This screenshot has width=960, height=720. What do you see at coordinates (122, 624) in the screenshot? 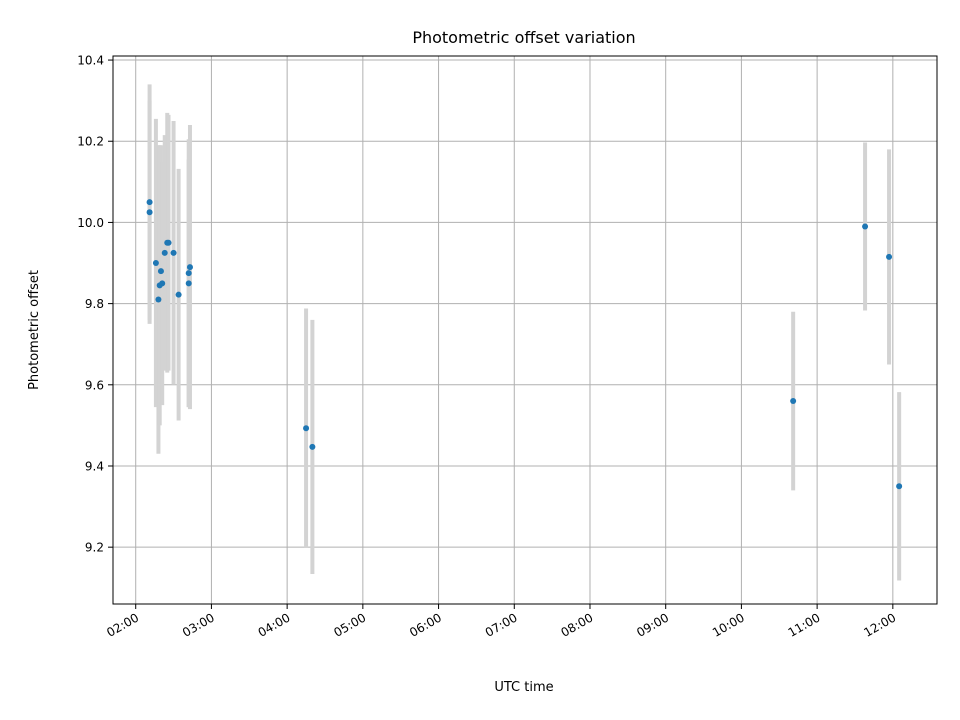
I see `x-tick-label: 02:00` at bounding box center [122, 624].